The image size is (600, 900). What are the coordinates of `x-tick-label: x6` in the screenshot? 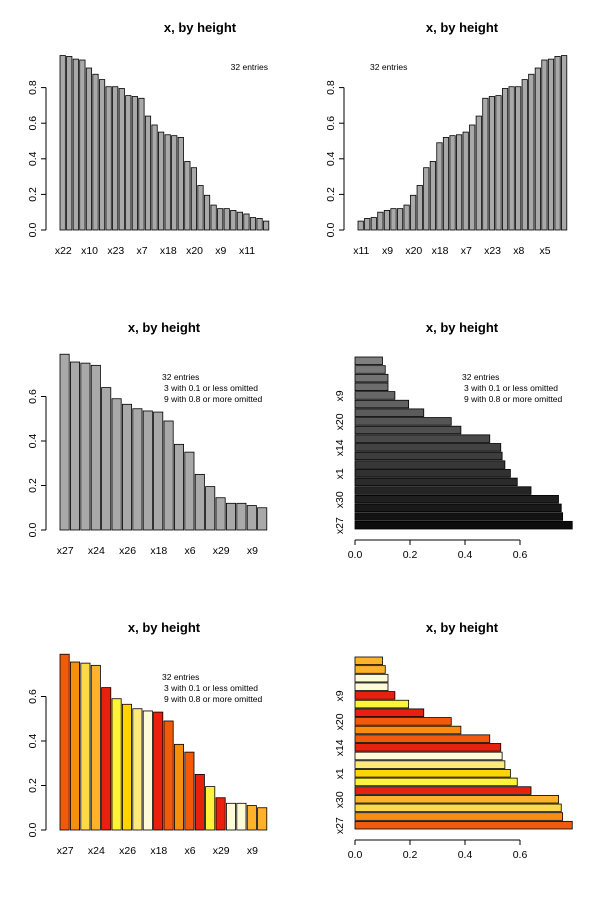 It's located at (189, 551).